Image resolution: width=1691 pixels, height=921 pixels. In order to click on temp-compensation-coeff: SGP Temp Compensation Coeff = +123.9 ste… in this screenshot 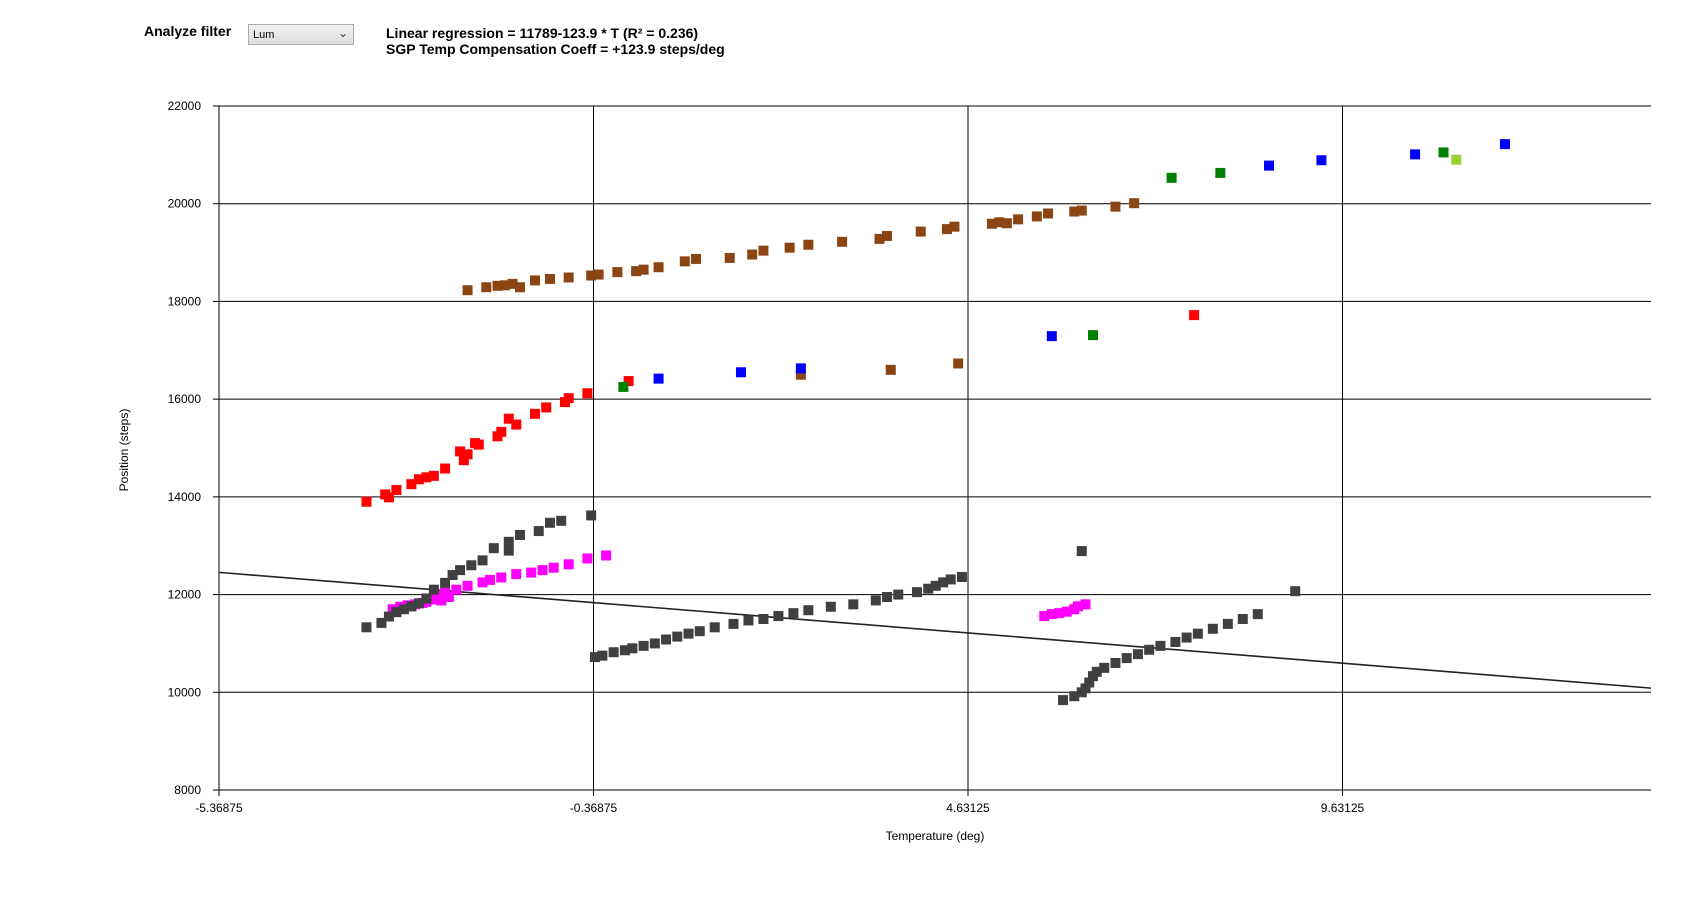, I will do `click(555, 49)`.